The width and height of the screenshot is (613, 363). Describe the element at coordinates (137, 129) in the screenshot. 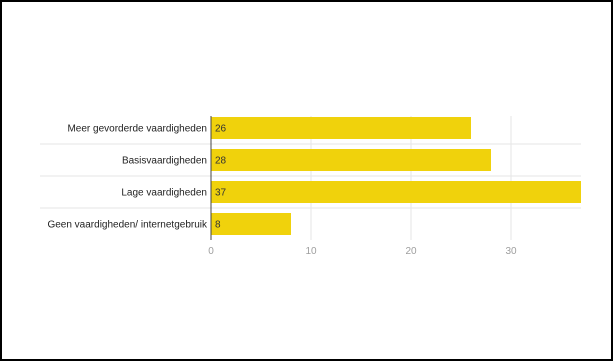

I see `category-label: Meer gevorderde vaardigheden` at that location.